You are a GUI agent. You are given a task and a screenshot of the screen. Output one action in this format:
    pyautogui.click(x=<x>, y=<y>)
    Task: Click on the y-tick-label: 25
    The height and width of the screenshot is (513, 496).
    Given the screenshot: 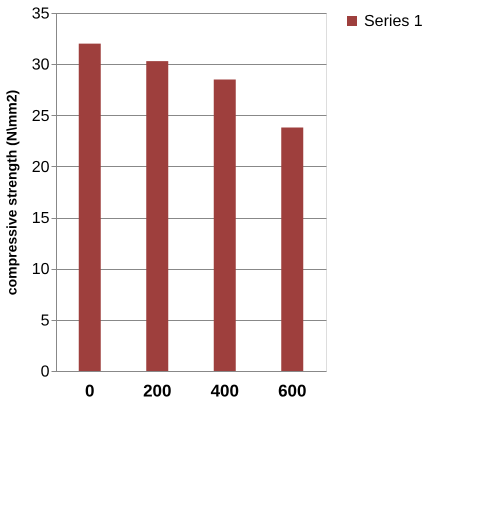 What is the action you would take?
    pyautogui.click(x=41, y=116)
    